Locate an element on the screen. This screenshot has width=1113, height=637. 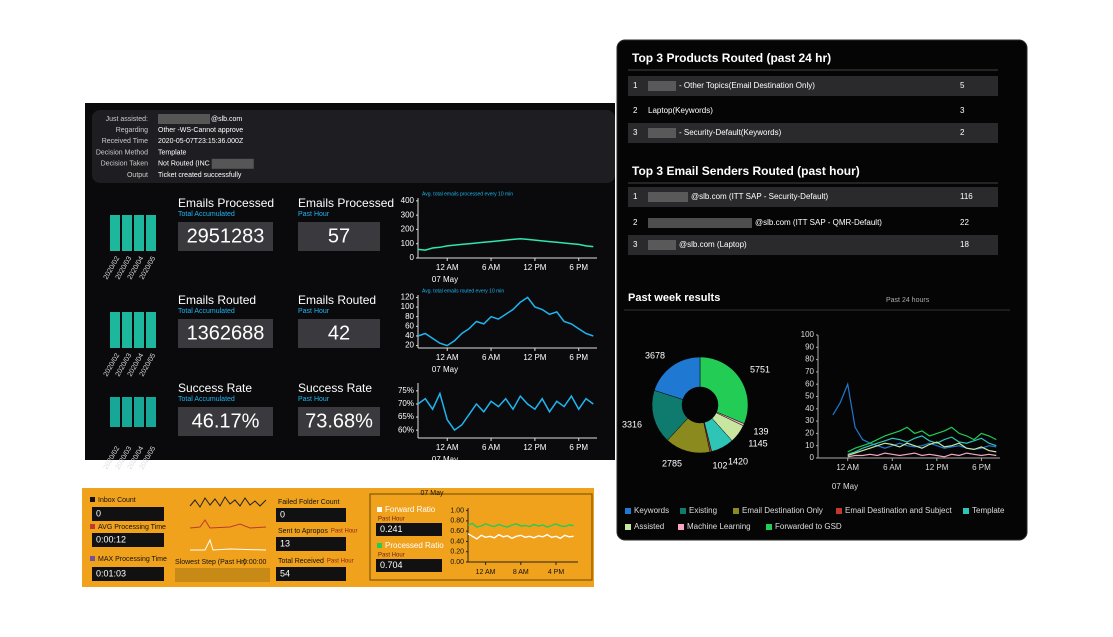
x-tick-label: 8 AM is located at coordinates (521, 572).